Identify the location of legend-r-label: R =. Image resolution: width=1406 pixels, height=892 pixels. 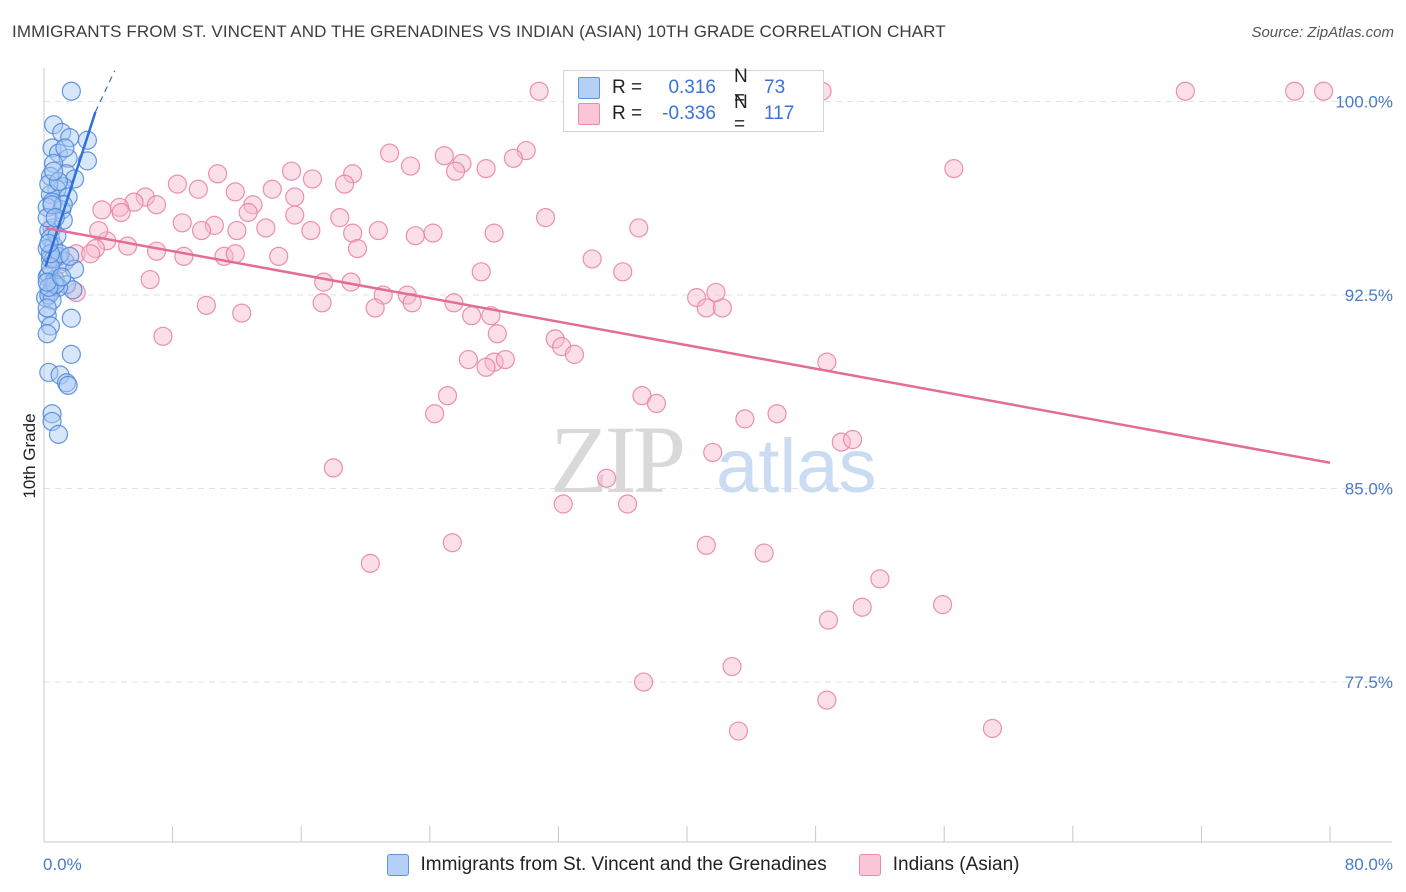
(627, 87).